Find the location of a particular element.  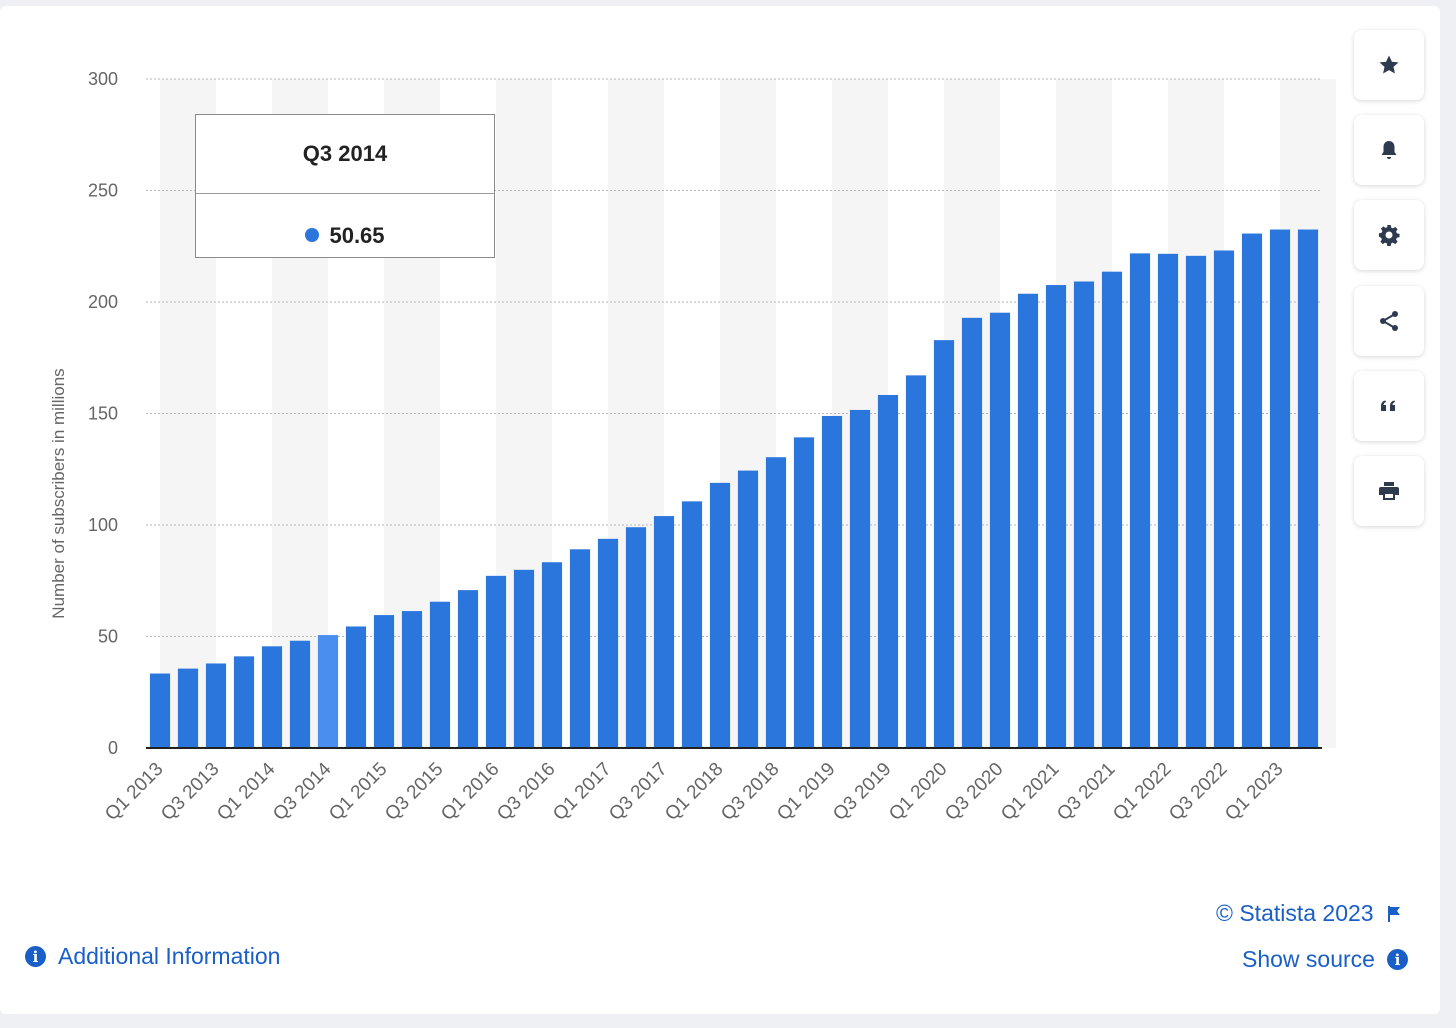

bar-q3-2018 is located at coordinates (776, 602).